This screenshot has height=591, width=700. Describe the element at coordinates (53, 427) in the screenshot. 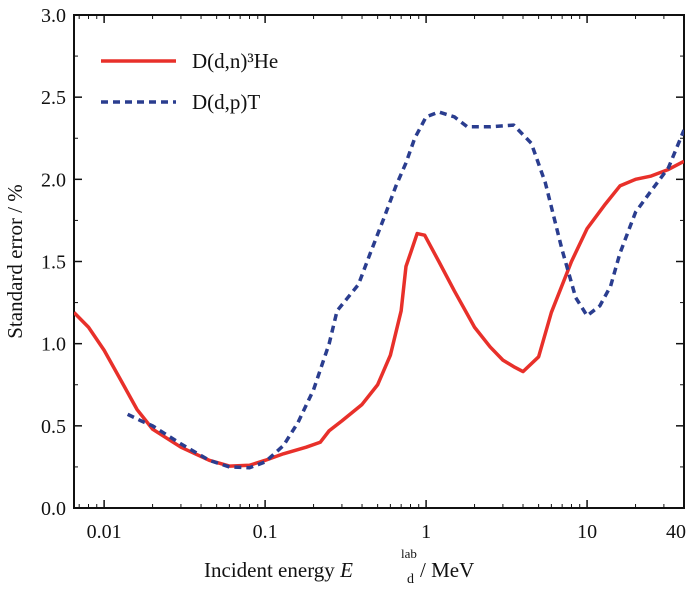

I see `y-tick-label: 0.5` at that location.